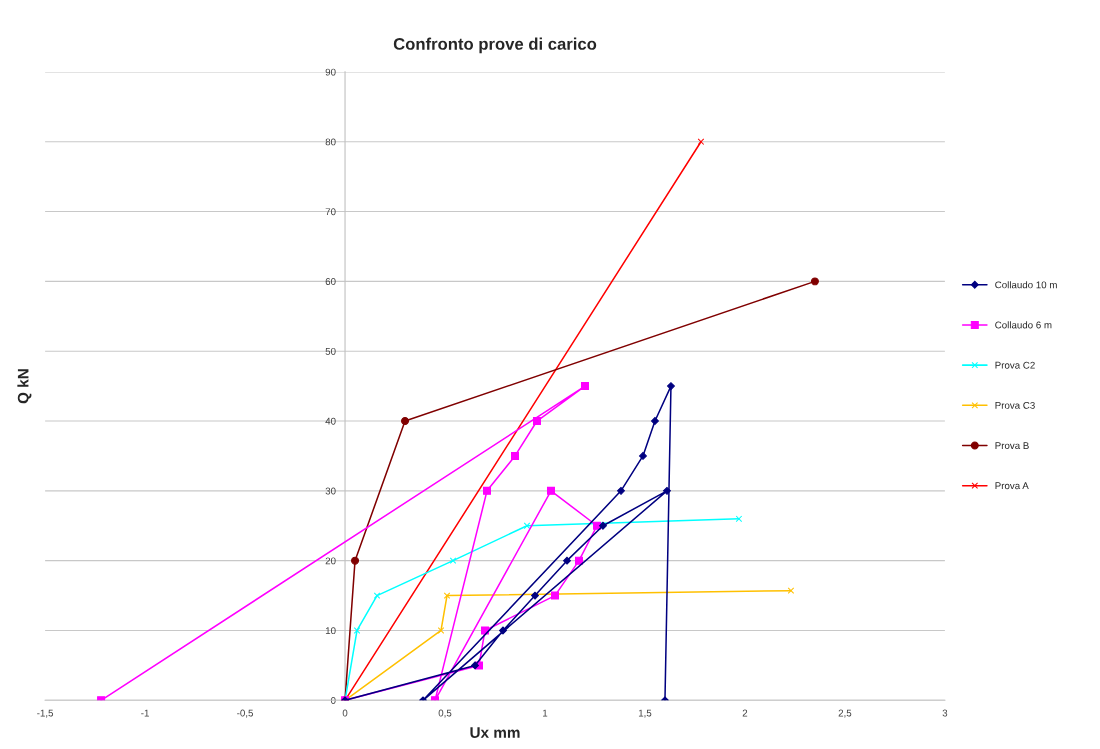 Image resolution: width=1100 pixels, height=749 pixels. Describe the element at coordinates (330, 491) in the screenshot. I see `y-tick-label: 30` at that location.